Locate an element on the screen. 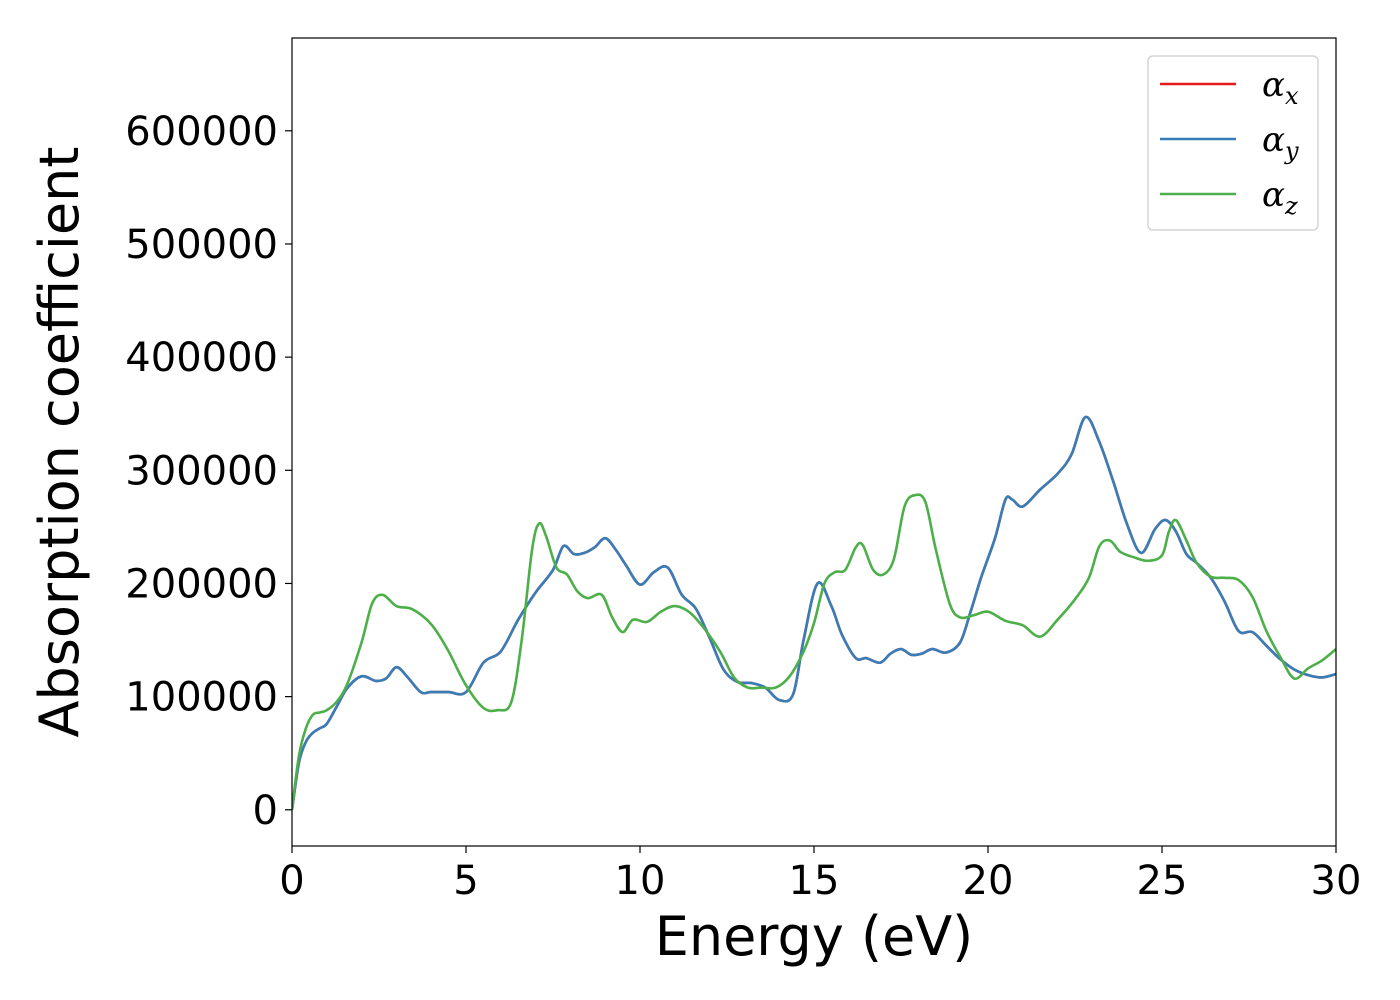  y-tick-label: 600000 is located at coordinates (201, 132).